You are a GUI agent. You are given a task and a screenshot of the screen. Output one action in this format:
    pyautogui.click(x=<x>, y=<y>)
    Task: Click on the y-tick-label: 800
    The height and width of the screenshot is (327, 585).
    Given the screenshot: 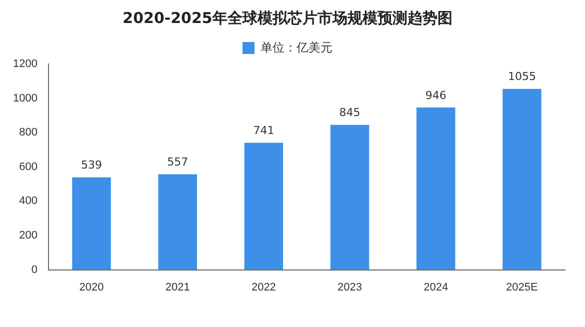 What is the action you would take?
    pyautogui.click(x=28, y=132)
    